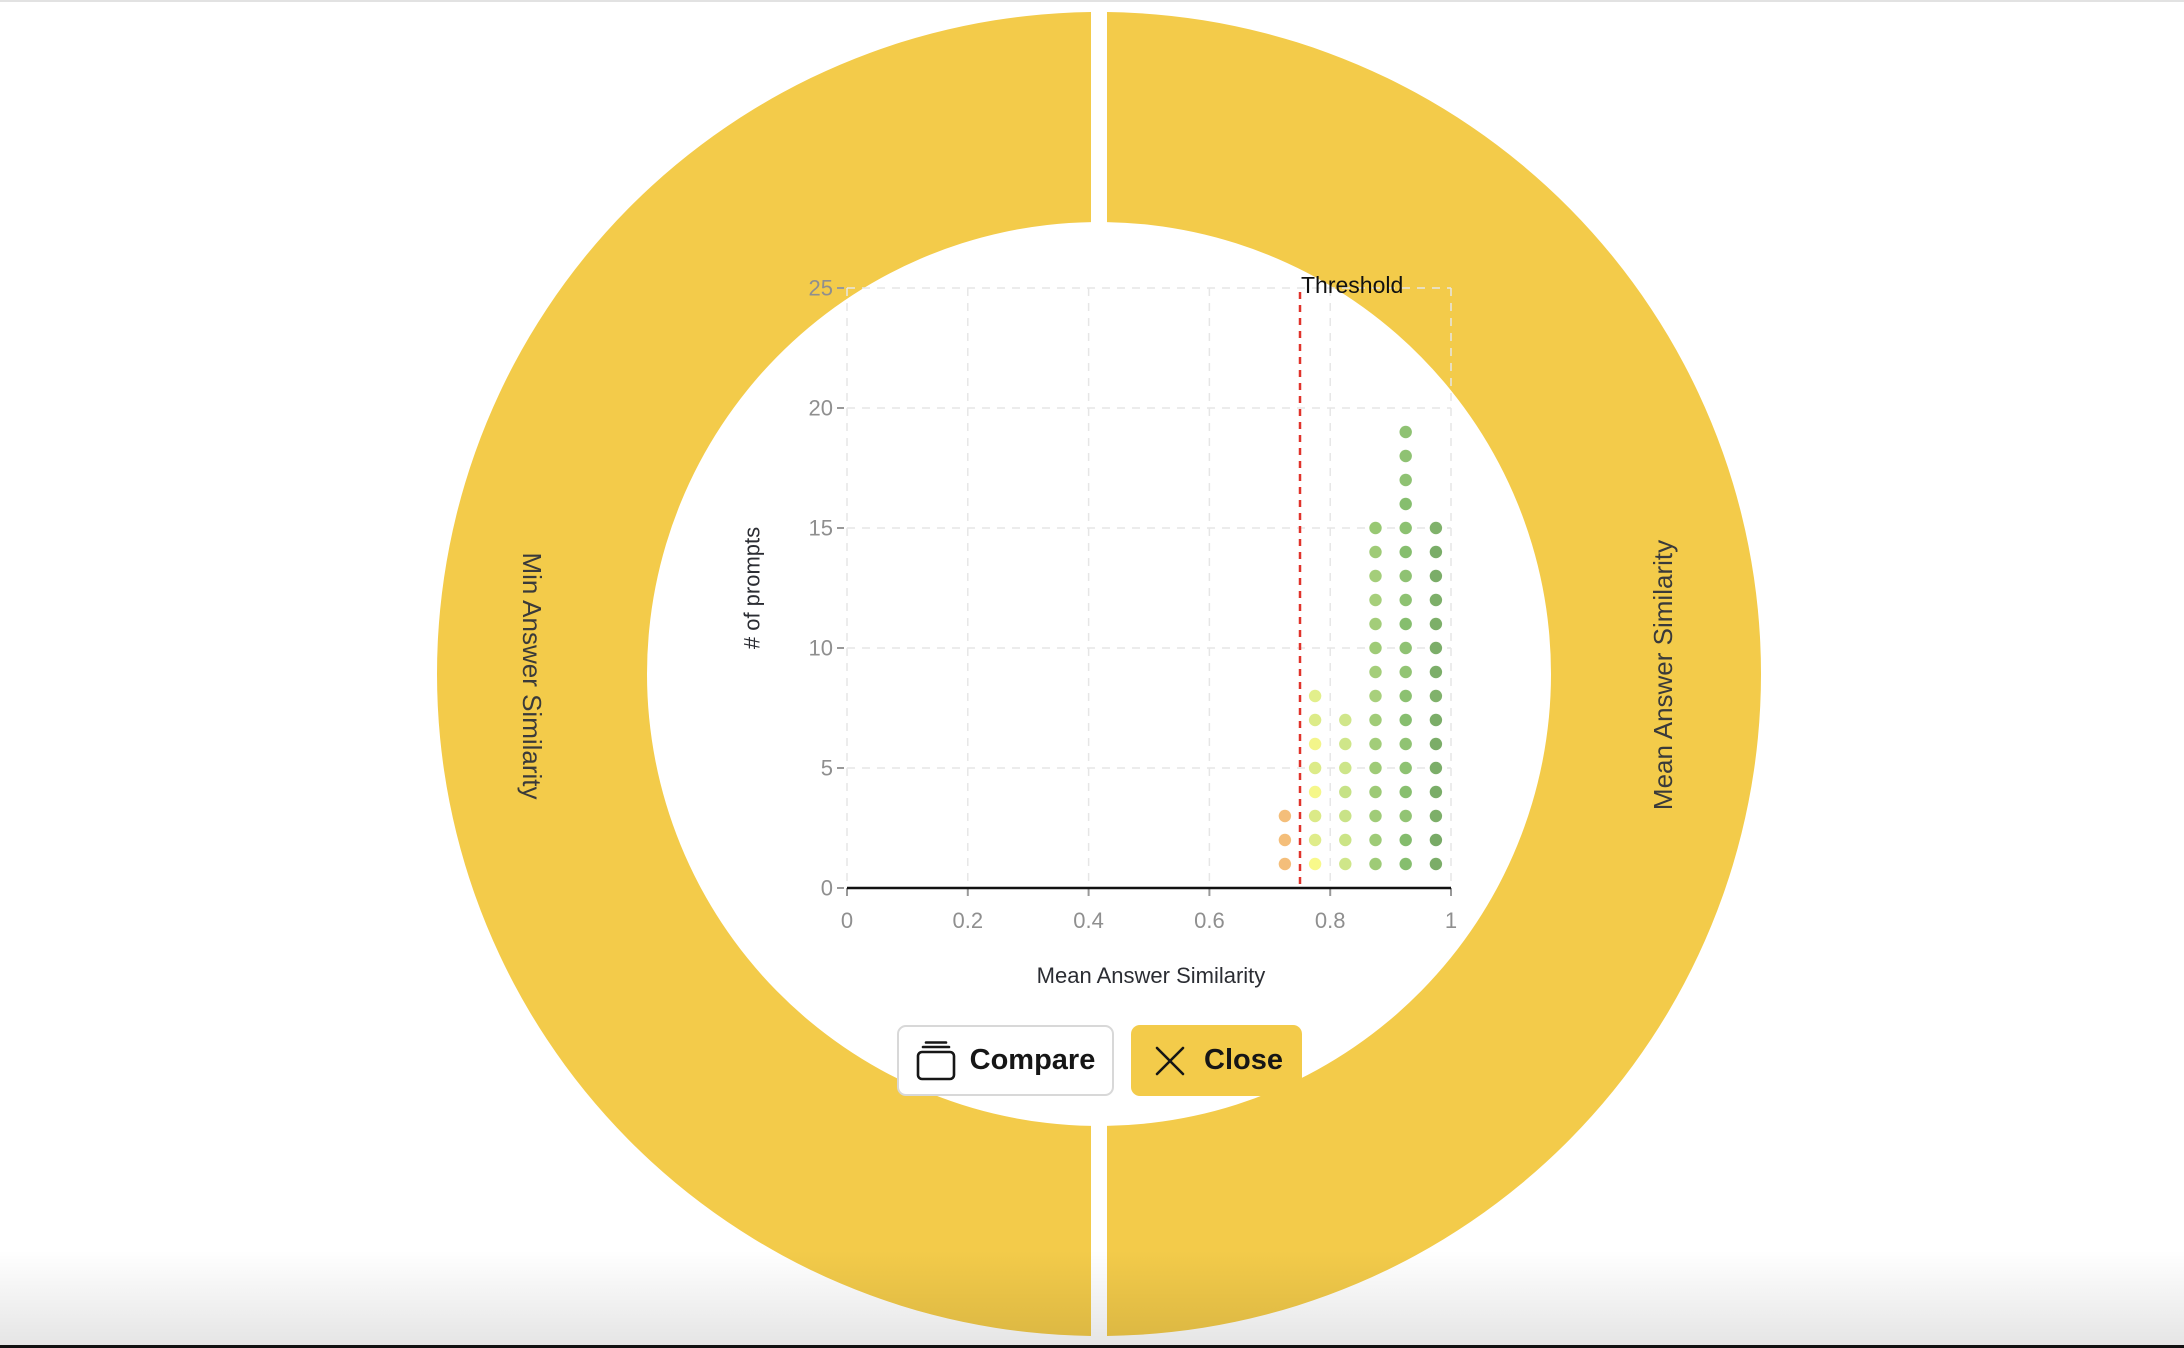 The width and height of the screenshot is (2184, 1348). What do you see at coordinates (752, 588) in the screenshot?
I see `y-axis-label: # of prompts` at bounding box center [752, 588].